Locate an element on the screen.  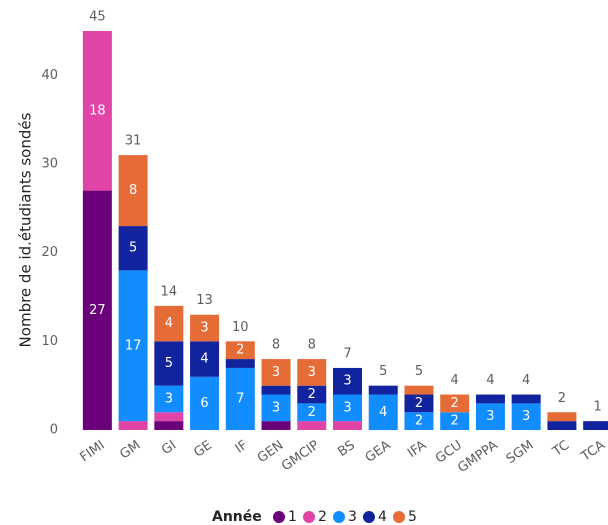
segment-label: 18 is located at coordinates (97, 110).